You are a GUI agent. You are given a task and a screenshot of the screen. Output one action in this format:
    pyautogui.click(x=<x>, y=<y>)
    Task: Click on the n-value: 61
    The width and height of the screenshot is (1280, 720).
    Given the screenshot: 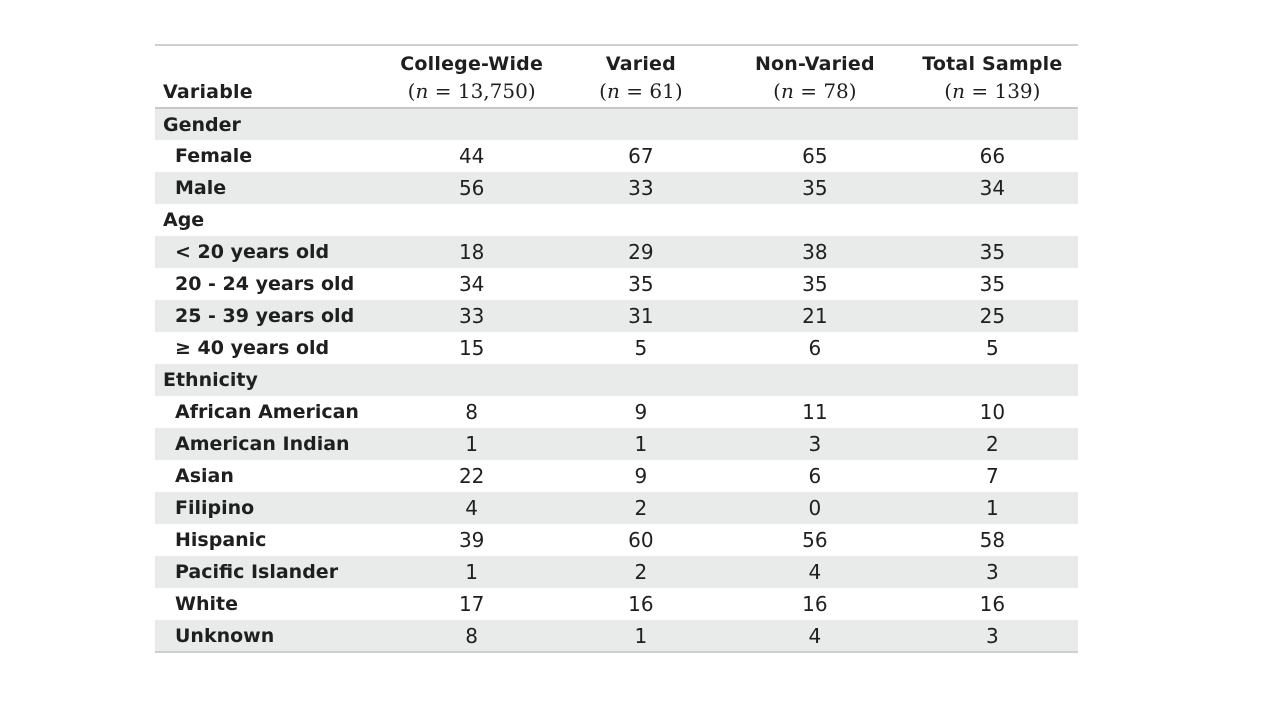 What is the action you would take?
    pyautogui.click(x=662, y=91)
    